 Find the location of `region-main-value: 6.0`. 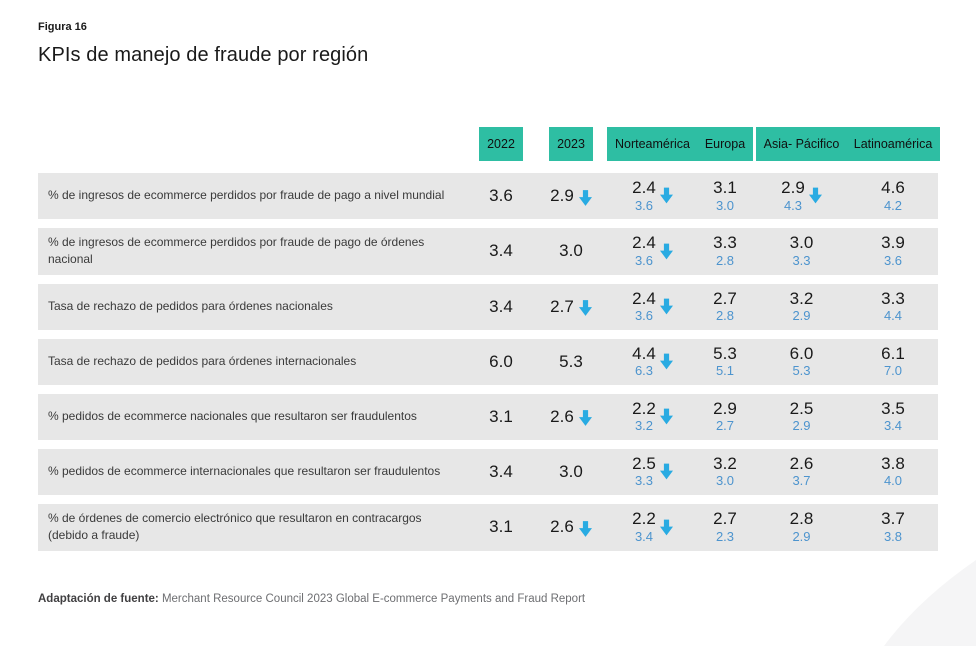

region-main-value: 6.0 is located at coordinates (801, 353).